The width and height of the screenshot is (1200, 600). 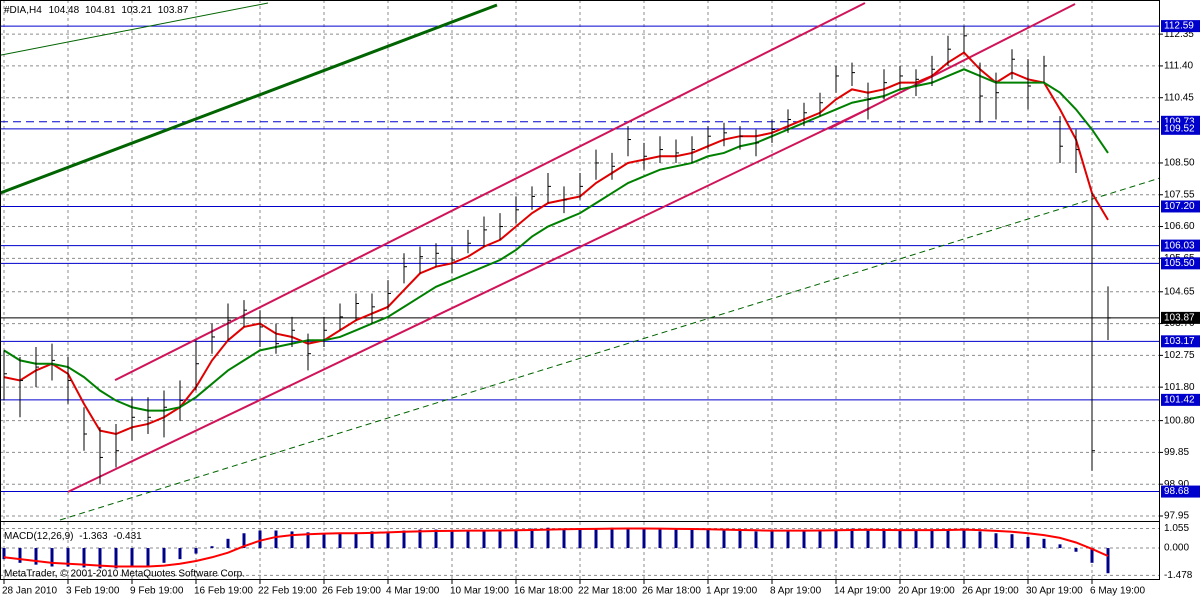 I want to click on quote-open: 104.48, so click(x=64, y=10).